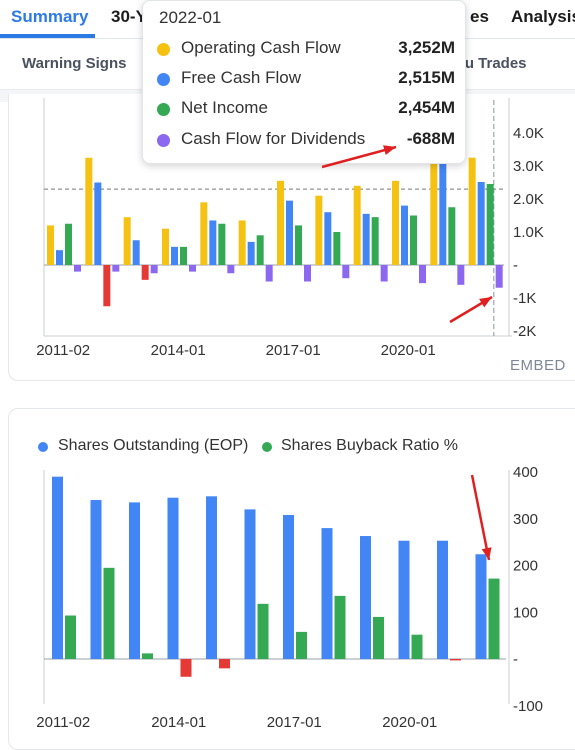 The height and width of the screenshot is (750, 575). What do you see at coordinates (525, 612) in the screenshot?
I see `y-tick-label: 100` at bounding box center [525, 612].